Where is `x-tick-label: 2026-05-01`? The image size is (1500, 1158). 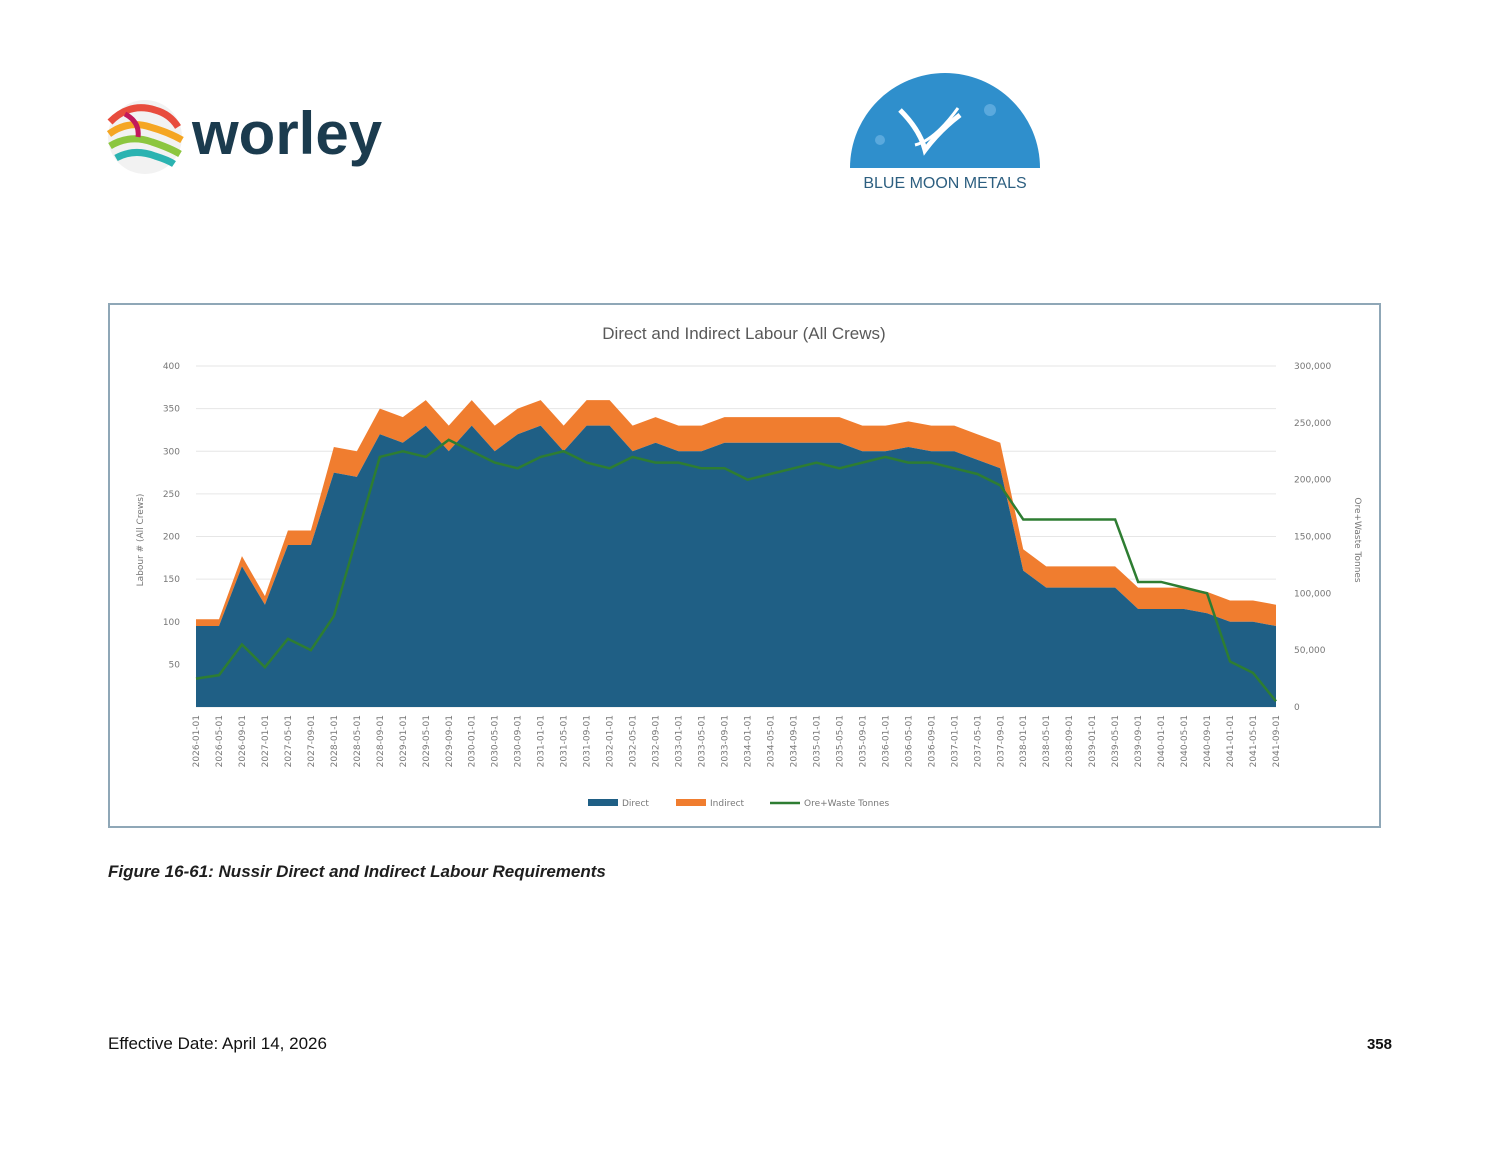 x-tick-label: 2026-05-01 is located at coordinates (220, 741).